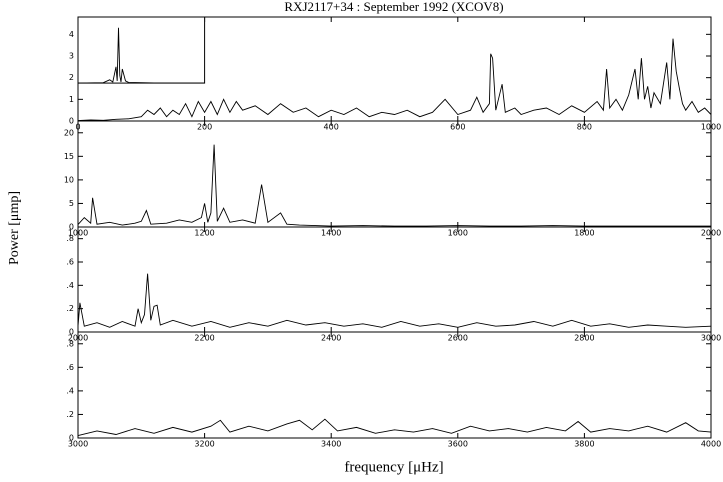  I want to click on x-tick-label: 4000, so click(711, 444).